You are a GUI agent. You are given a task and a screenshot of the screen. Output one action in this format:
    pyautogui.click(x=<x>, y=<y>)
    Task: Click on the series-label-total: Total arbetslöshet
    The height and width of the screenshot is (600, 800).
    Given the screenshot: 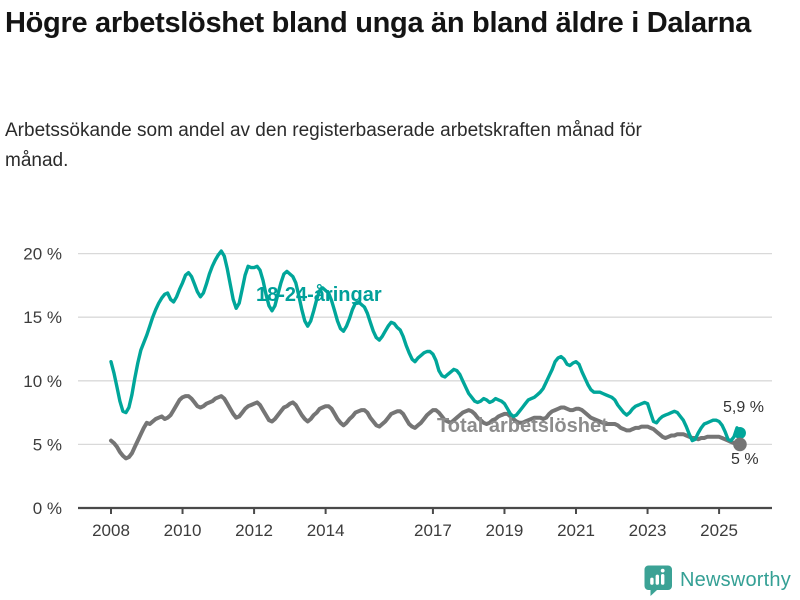 What is the action you would take?
    pyautogui.click(x=522, y=426)
    